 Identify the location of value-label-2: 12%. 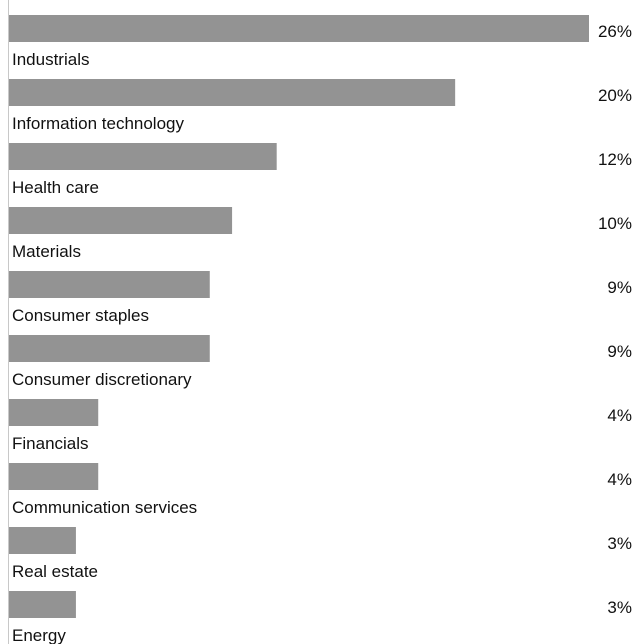
(615, 159).